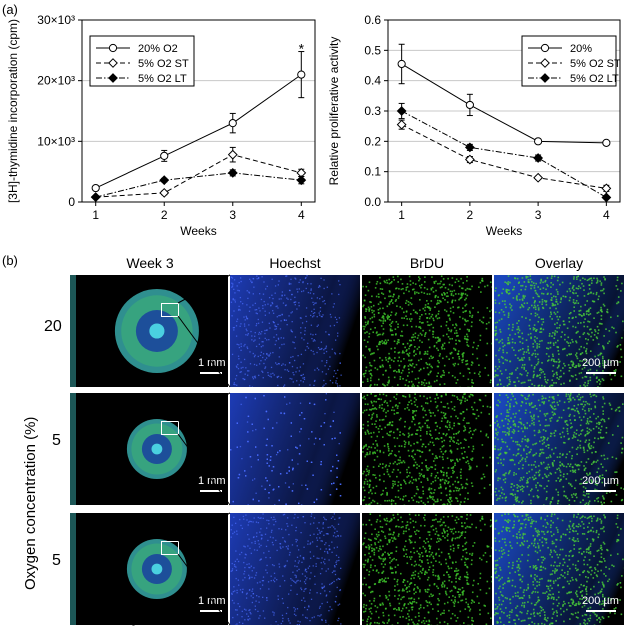 This screenshot has height=629, width=640. Describe the element at coordinates (401, 215) in the screenshot. I see `chart2-xtick-label: 1` at that location.